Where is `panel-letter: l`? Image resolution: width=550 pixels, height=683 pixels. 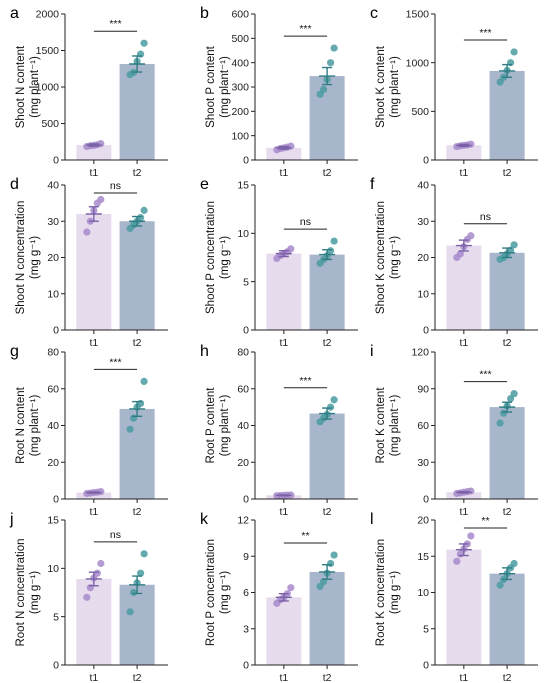 panel-letter: l is located at coordinates (372, 519).